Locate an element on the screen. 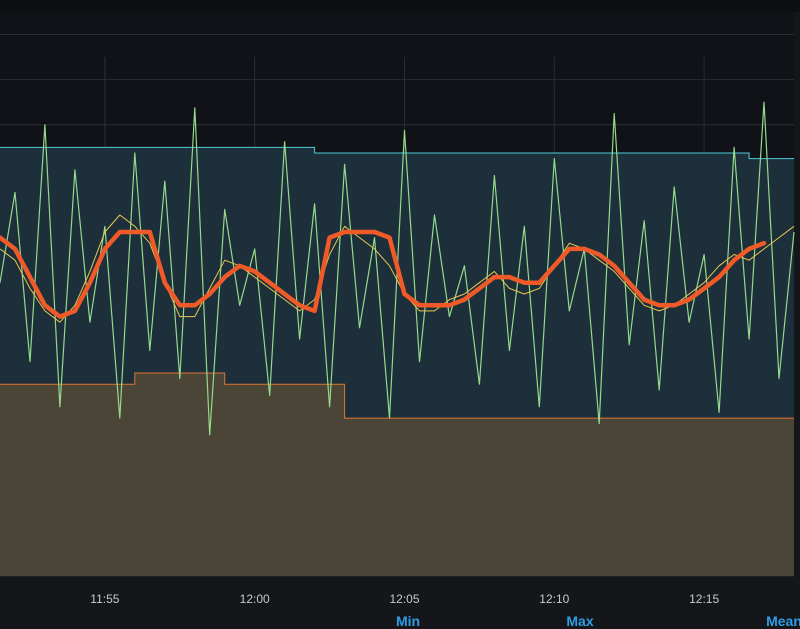 This screenshot has width=800, height=629. x-tick-label: 12:15 is located at coordinates (704, 599).